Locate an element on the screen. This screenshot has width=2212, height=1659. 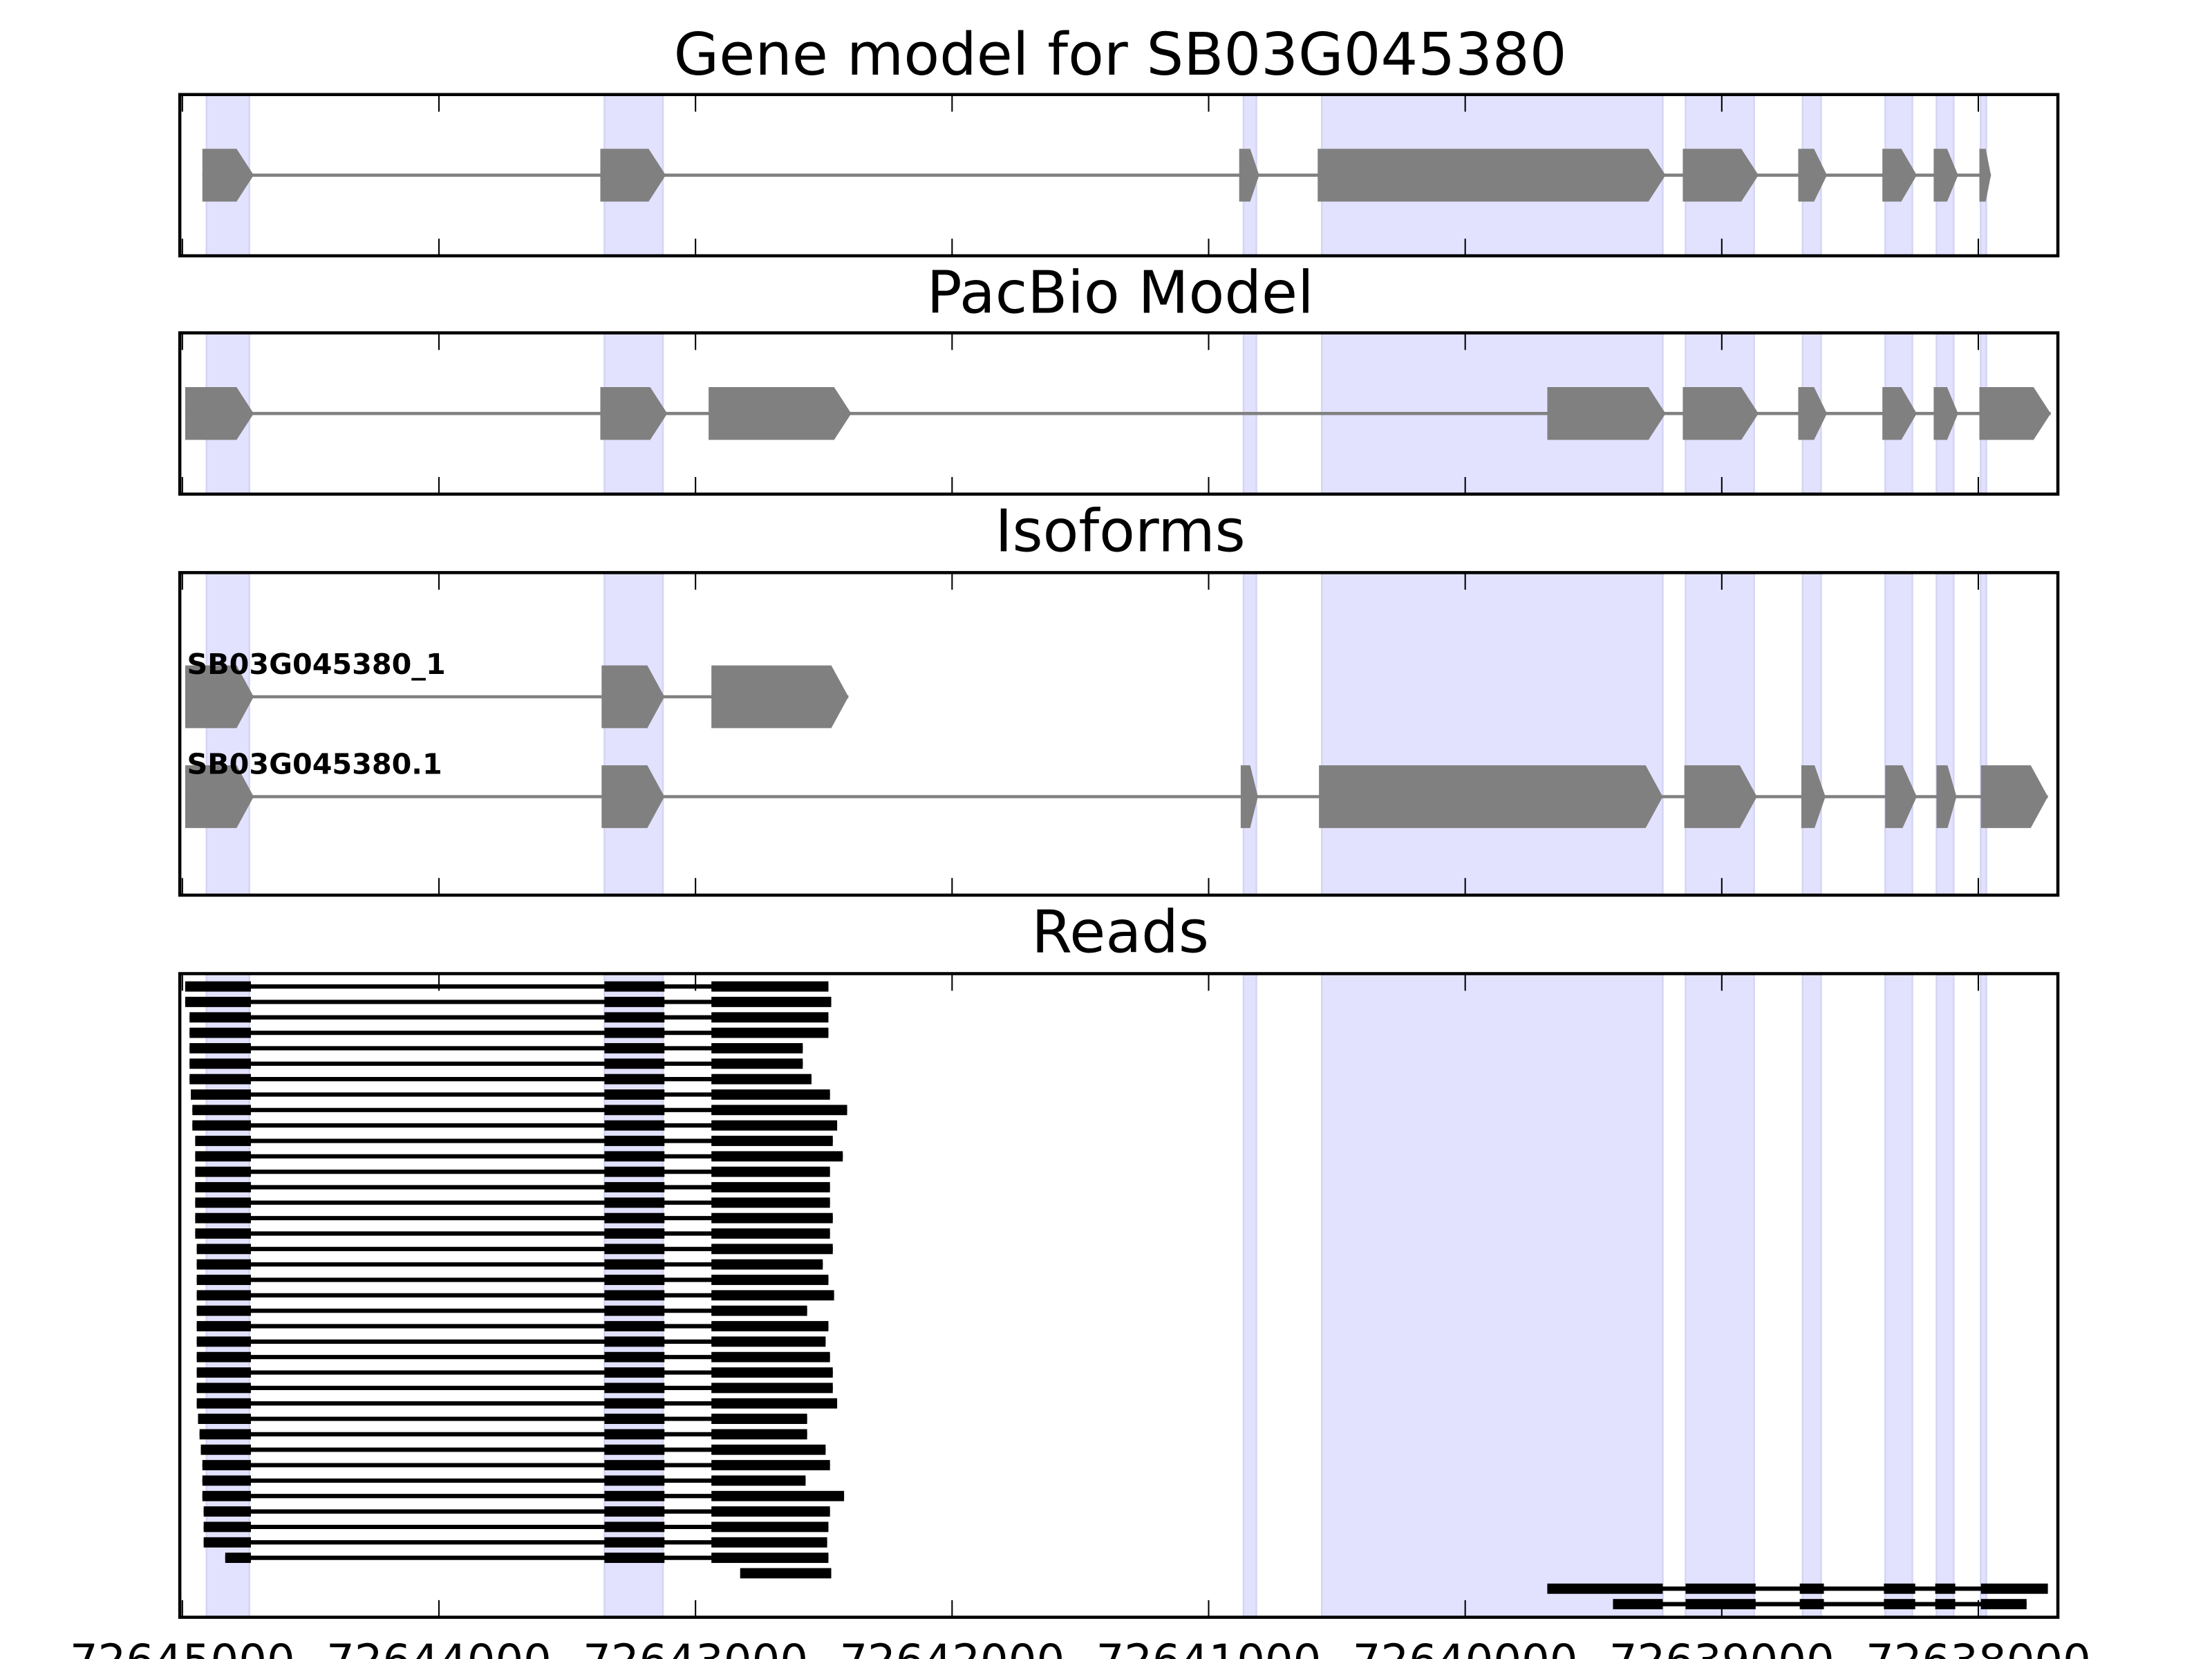
panel-title-isoforms: Isoforms is located at coordinates (1120, 530).